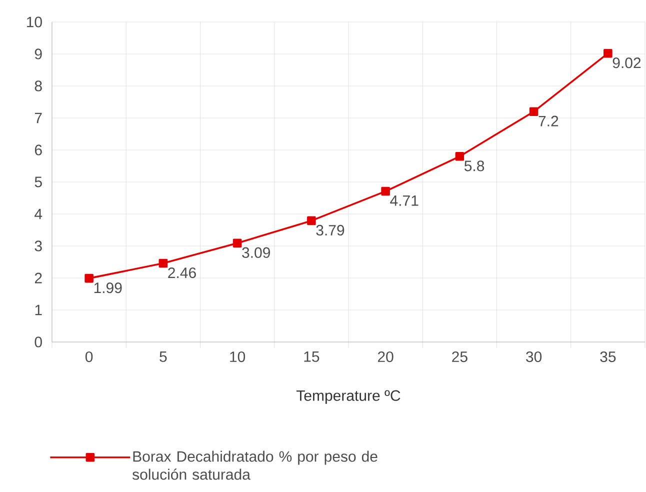  What do you see at coordinates (89, 356) in the screenshot?
I see `x-tick-label: 0` at bounding box center [89, 356].